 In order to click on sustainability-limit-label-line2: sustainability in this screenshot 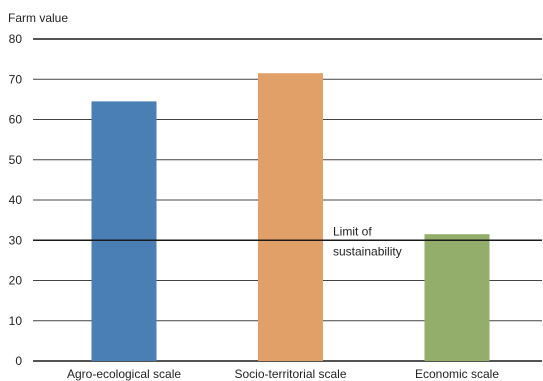, I will do `click(367, 251)`.